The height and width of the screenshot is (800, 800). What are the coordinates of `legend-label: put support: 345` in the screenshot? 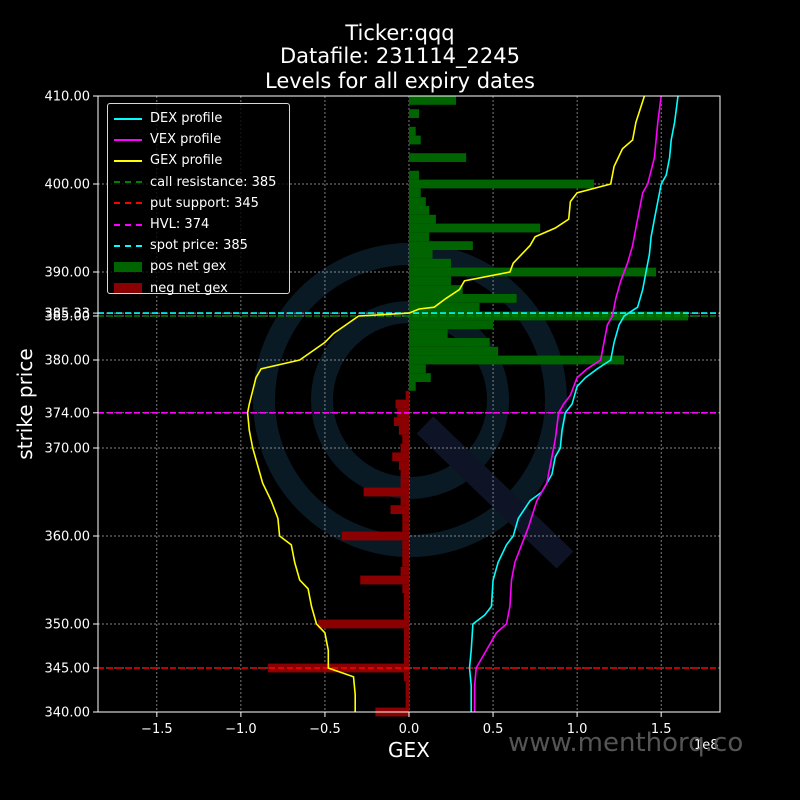 It's located at (204, 203).